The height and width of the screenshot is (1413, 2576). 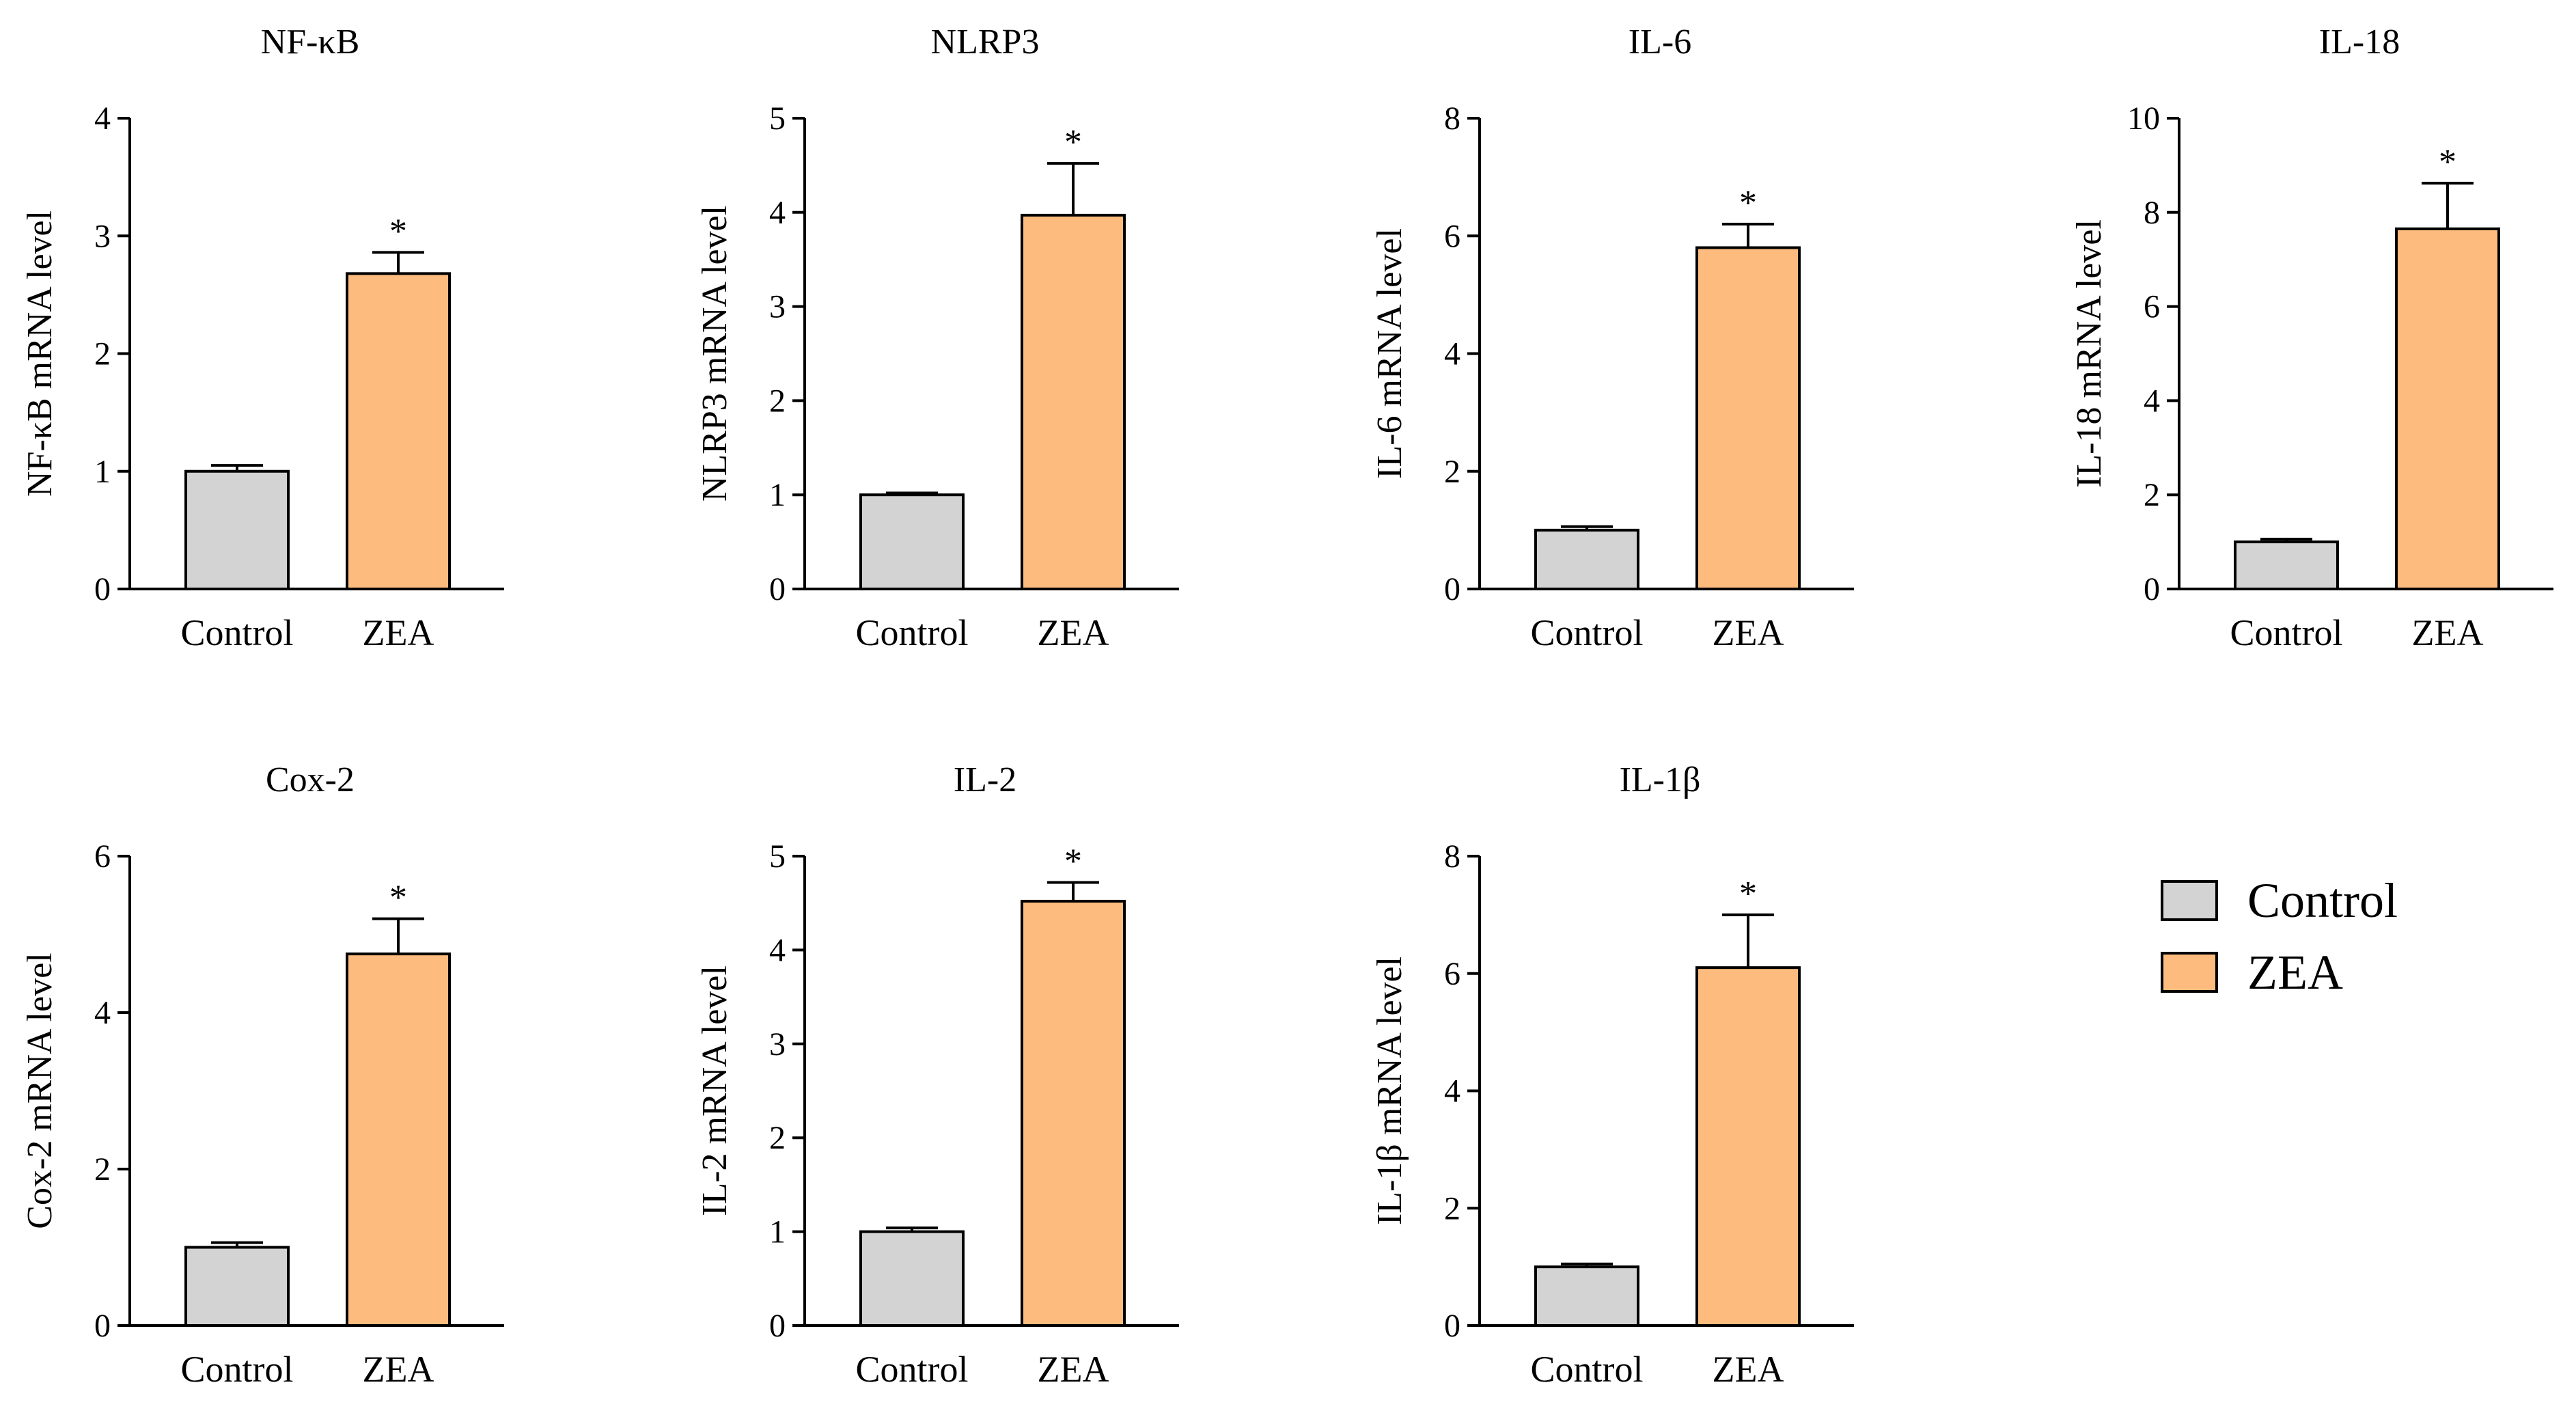 I want to click on y-axis-label: NLRP3 mRNA level, so click(x=715, y=354).